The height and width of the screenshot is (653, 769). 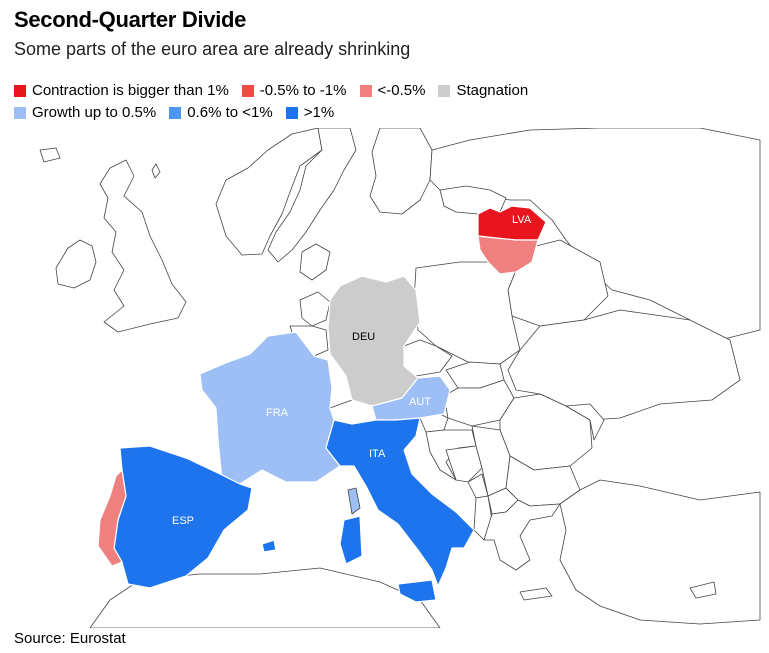 I want to click on legend-label: 0.6% to <1%, so click(x=230, y=112).